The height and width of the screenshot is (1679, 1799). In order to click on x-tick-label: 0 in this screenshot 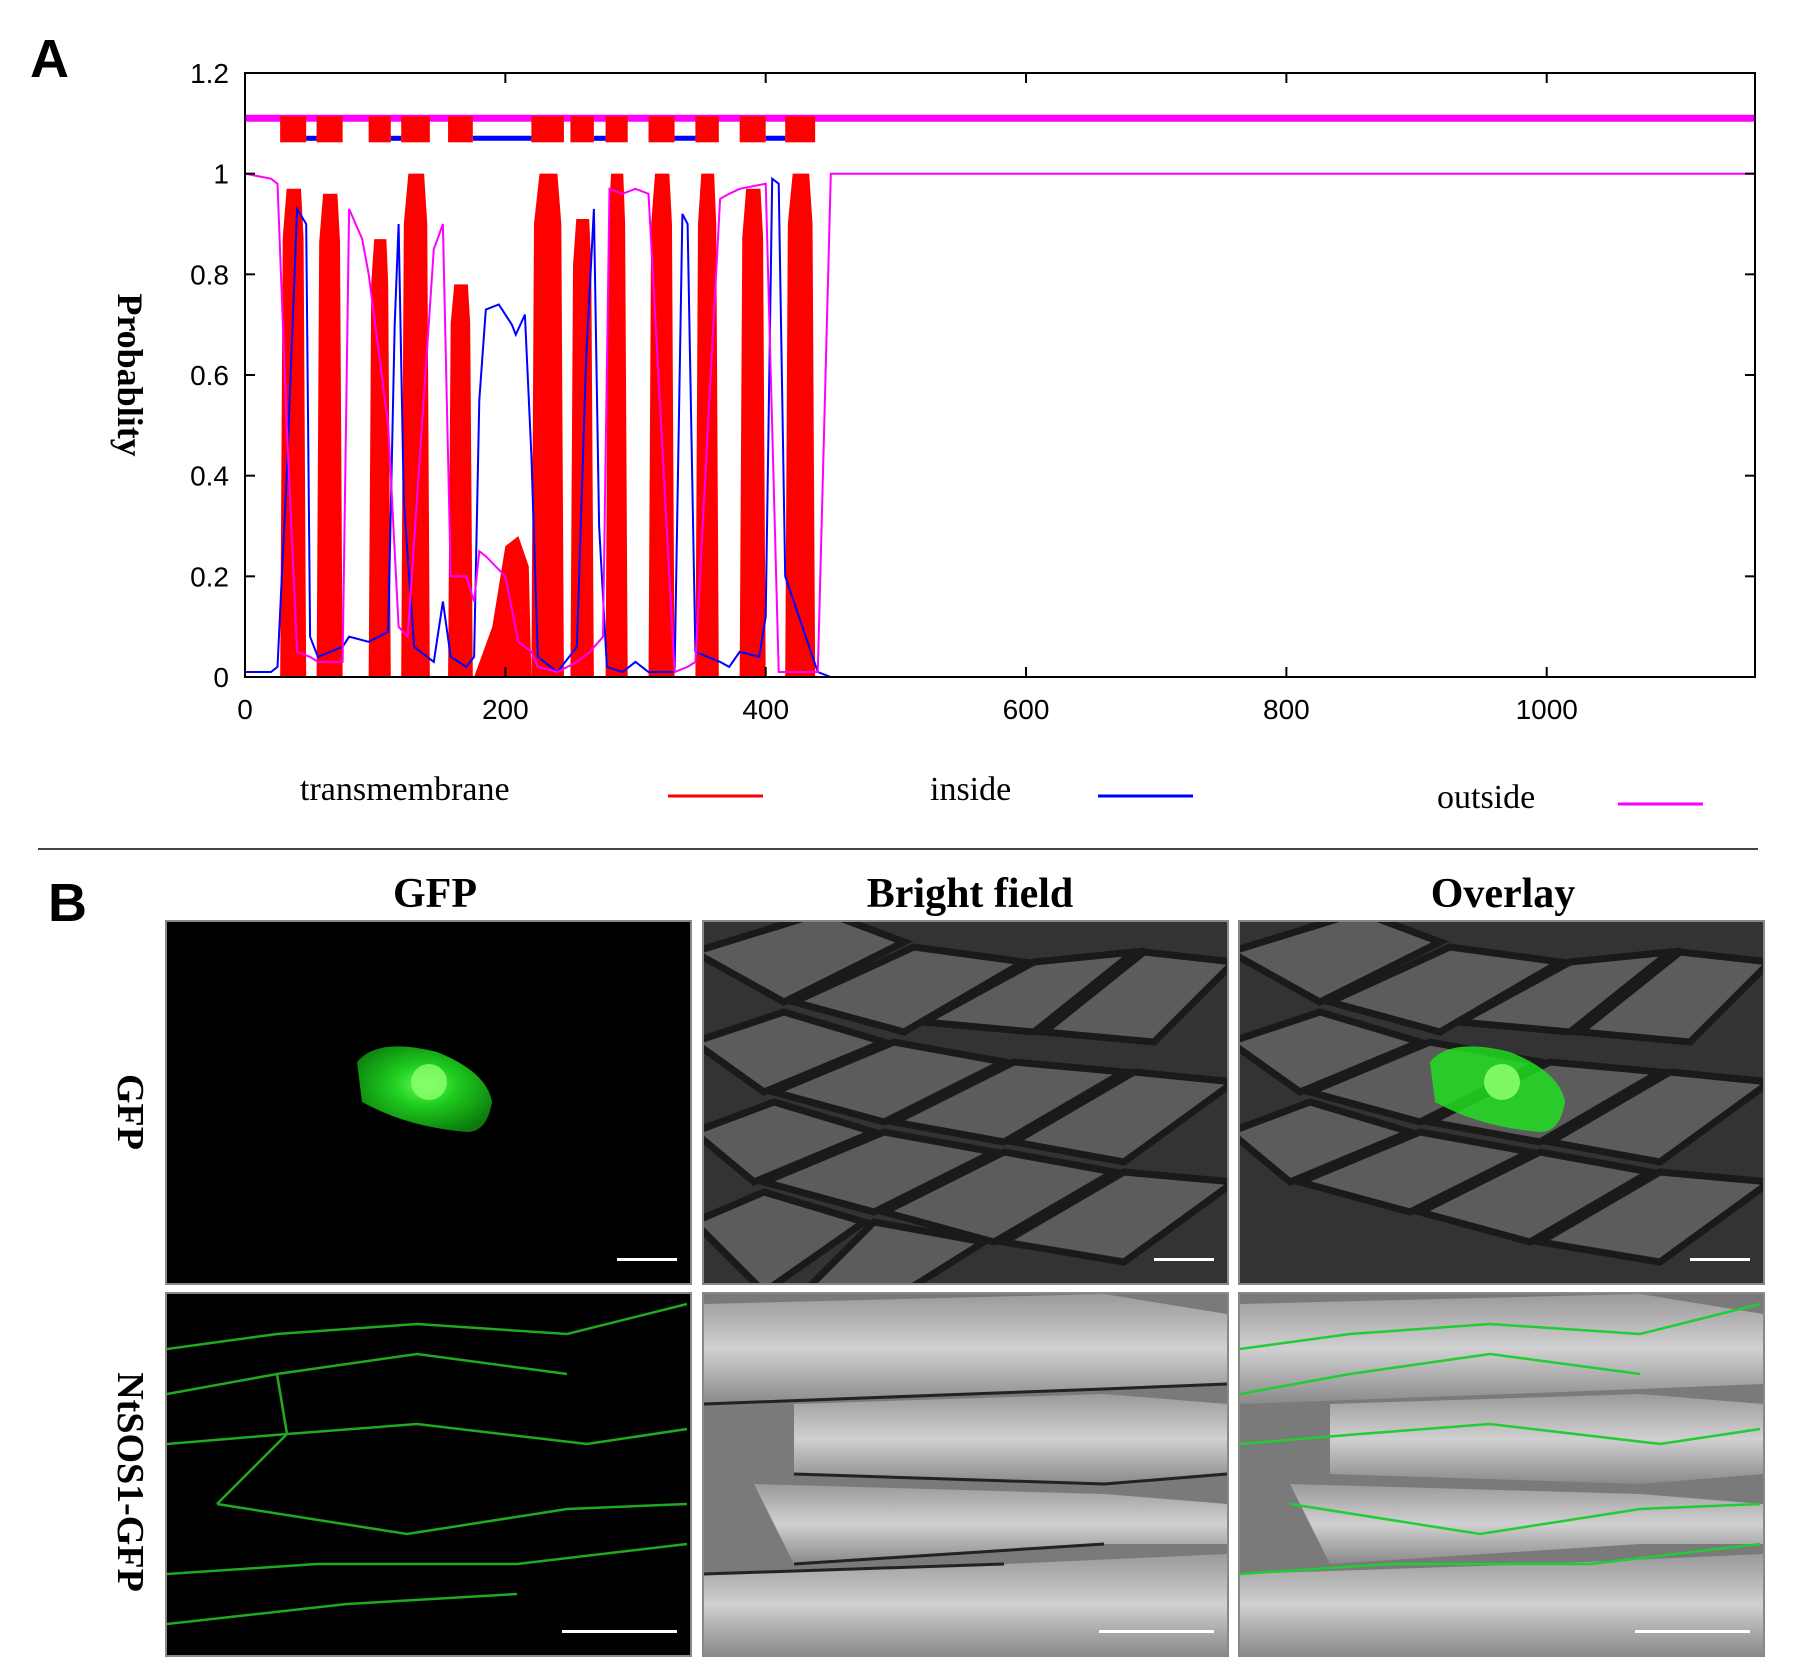, I will do `click(245, 709)`.